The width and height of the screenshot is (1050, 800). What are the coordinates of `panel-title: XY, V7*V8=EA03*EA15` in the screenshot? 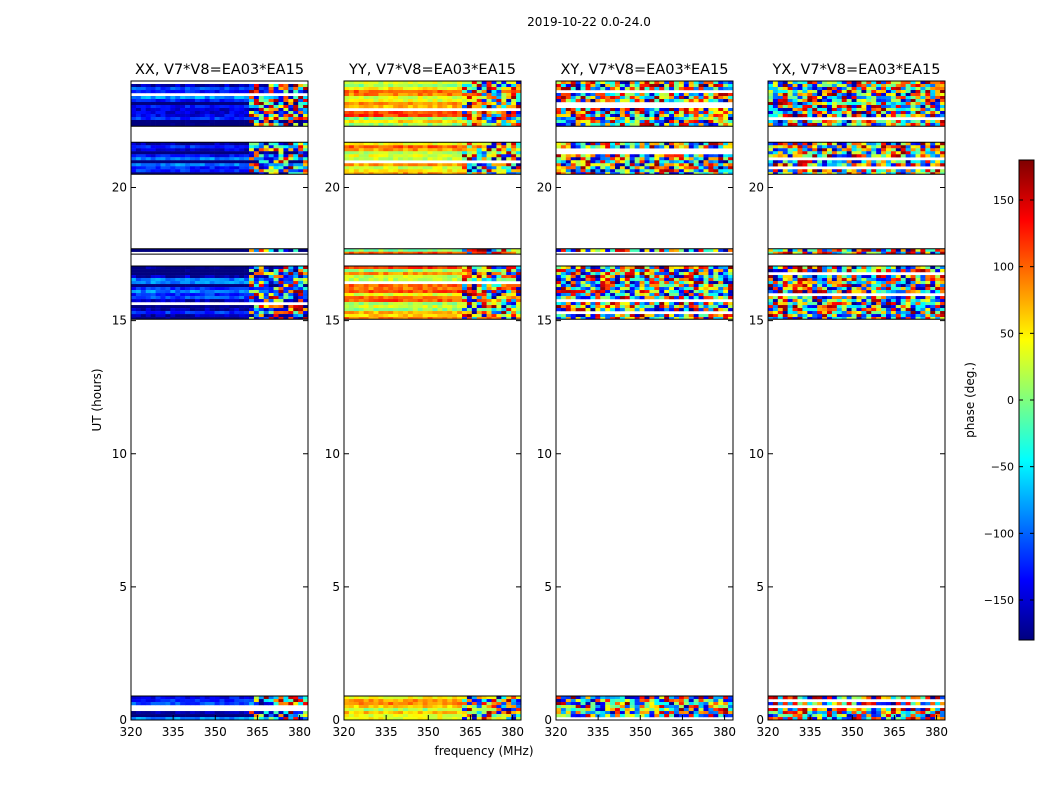 It's located at (644, 70).